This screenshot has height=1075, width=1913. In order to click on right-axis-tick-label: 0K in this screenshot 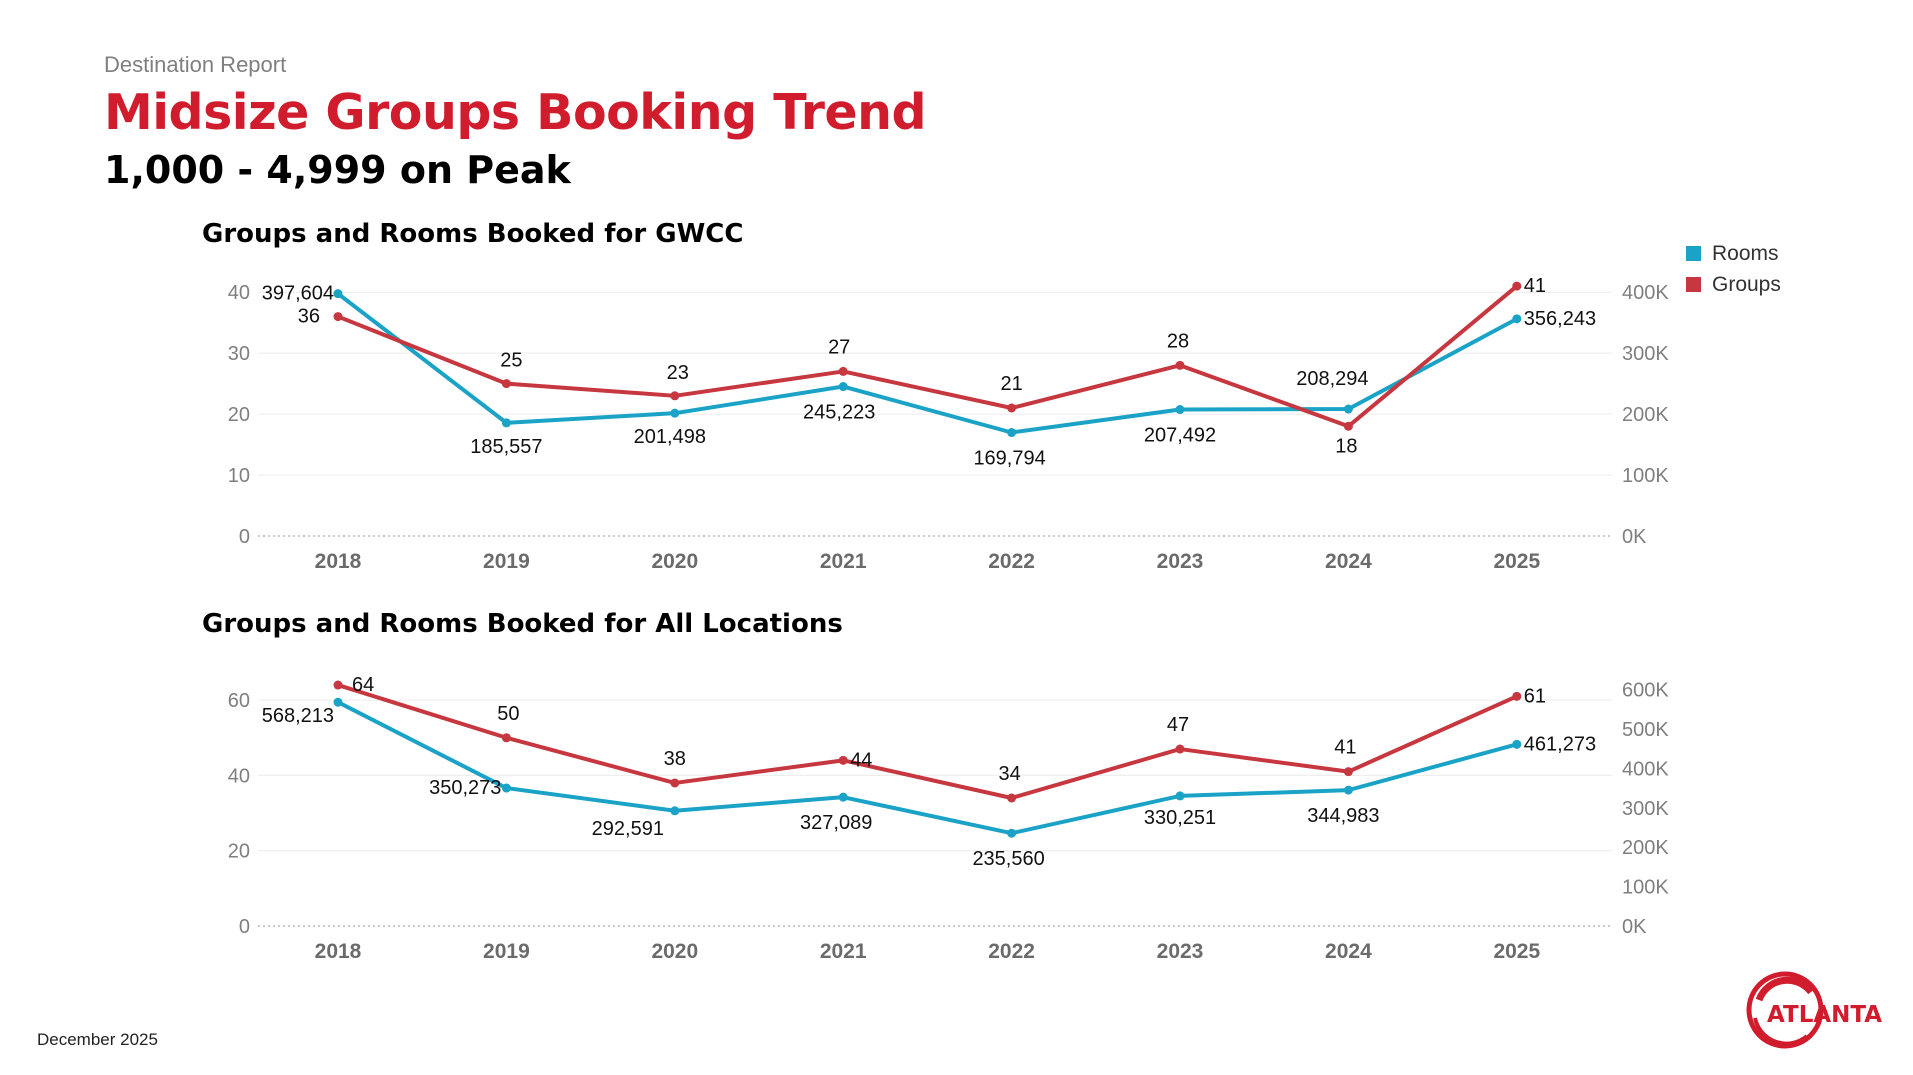, I will do `click(1634, 537)`.